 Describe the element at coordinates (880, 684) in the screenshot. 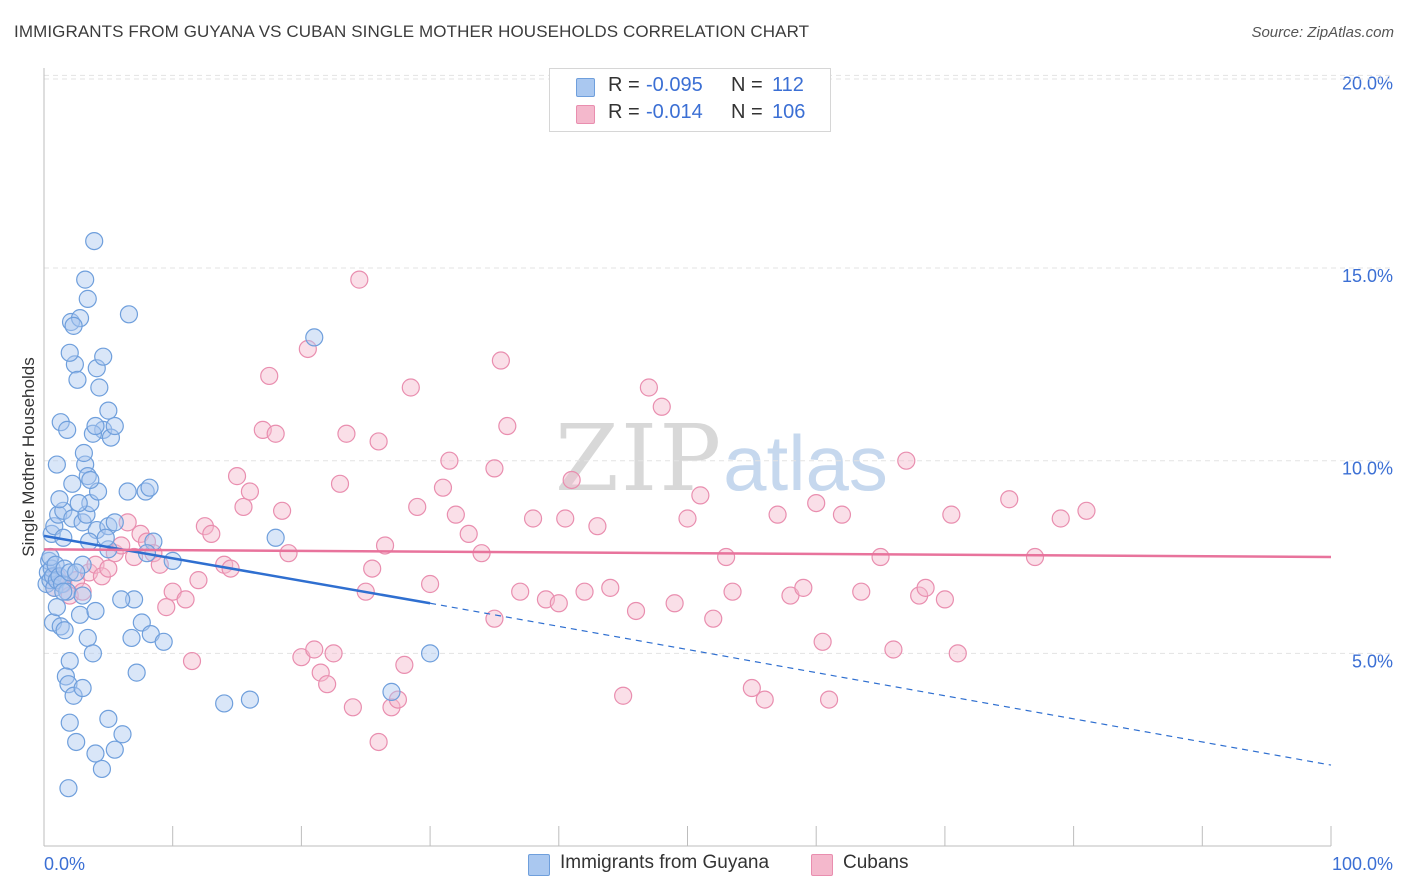

I see `guyana-trend-extension` at that location.